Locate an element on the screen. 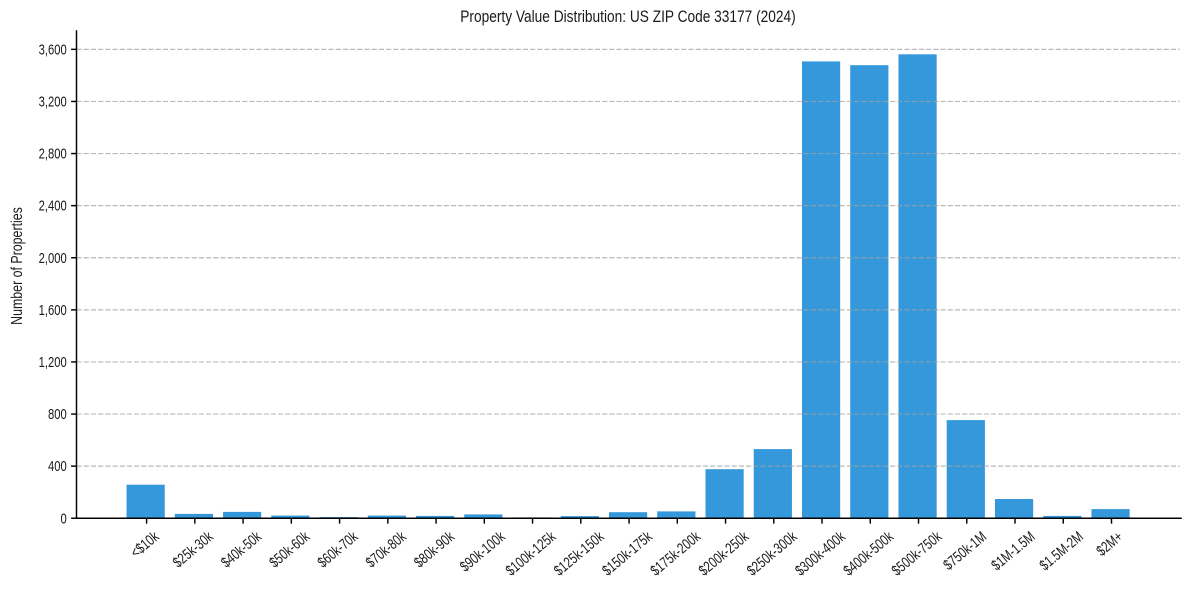 This screenshot has width=1190, height=590. svg-text: 800 is located at coordinates (57, 413).